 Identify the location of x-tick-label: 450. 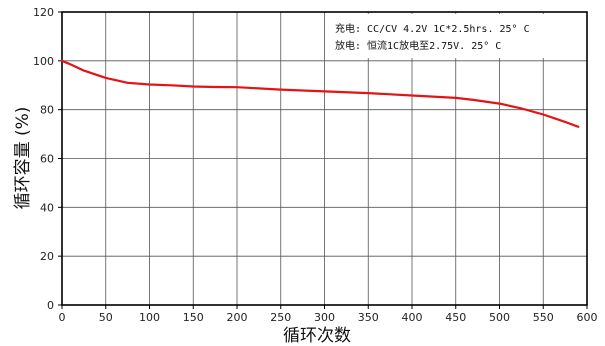
(455, 317).